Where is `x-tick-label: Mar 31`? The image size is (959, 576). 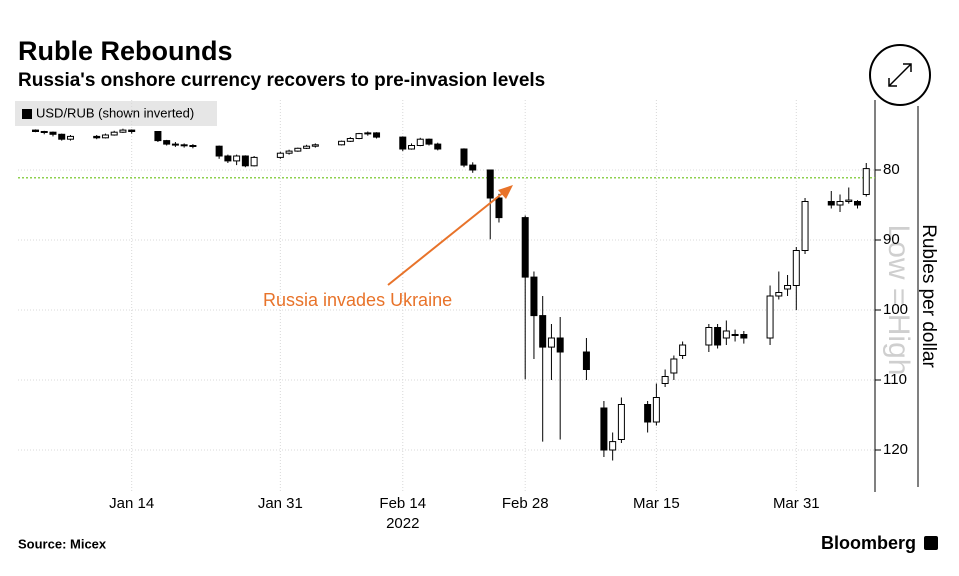
x-tick-label: Mar 31 is located at coordinates (796, 503).